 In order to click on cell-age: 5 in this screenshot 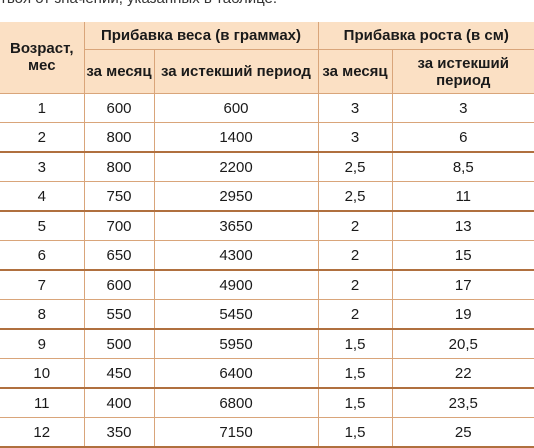, I will do `click(42, 226)`.